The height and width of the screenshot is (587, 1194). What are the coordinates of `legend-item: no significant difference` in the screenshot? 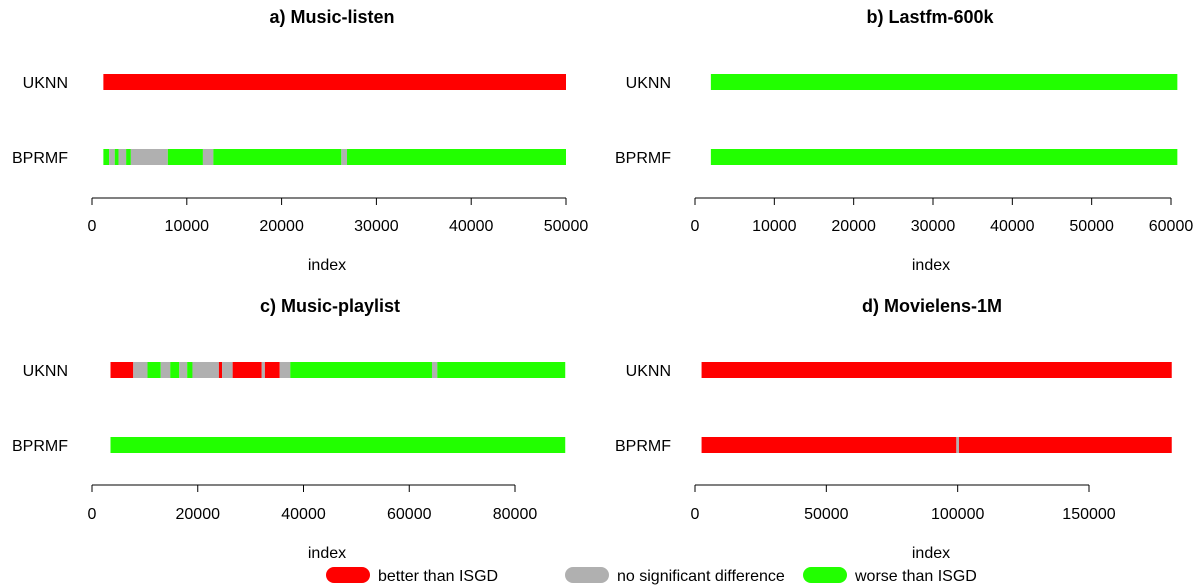 It's located at (675, 576).